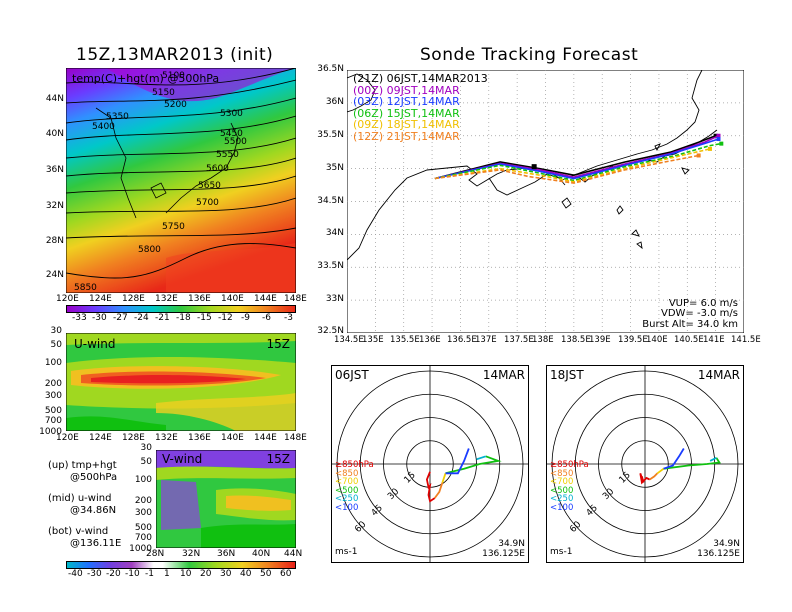 The height and width of the screenshot is (612, 792). I want to click on cbar-tick: -30, so click(94, 574).